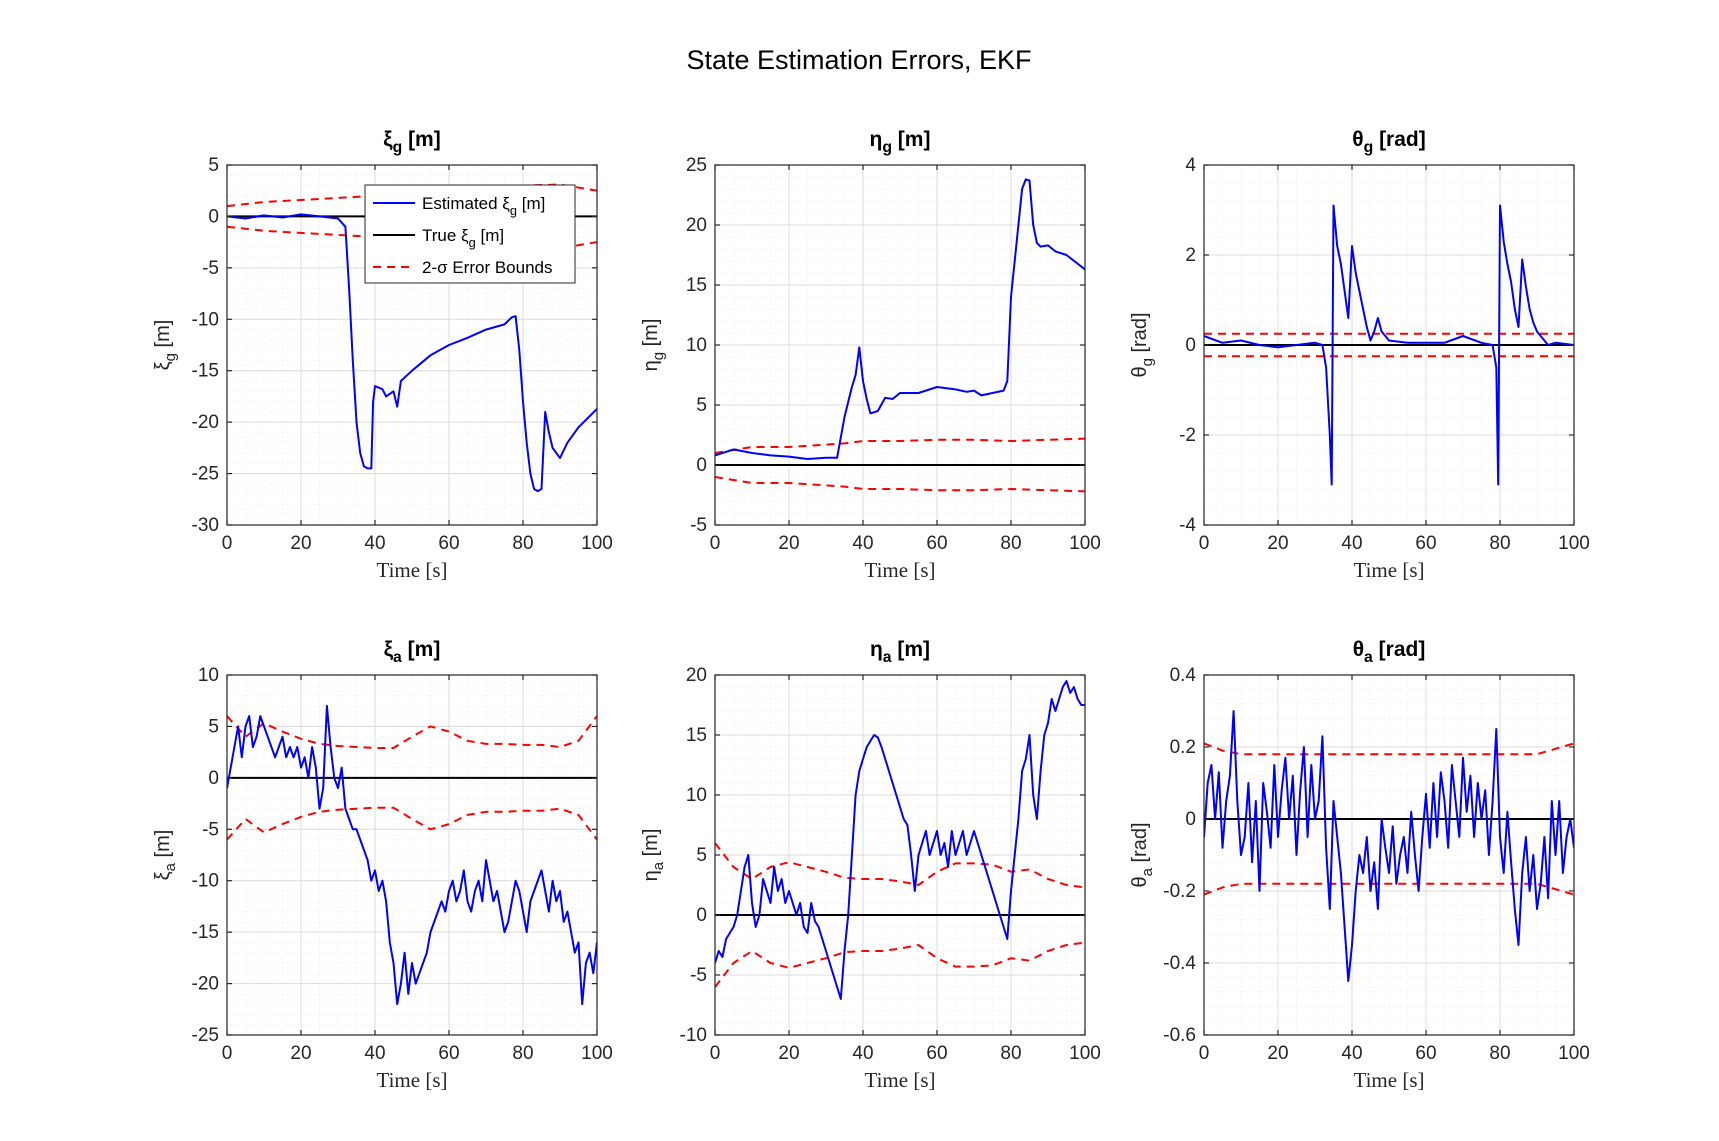 The height and width of the screenshot is (1141, 1719). Describe the element at coordinates (389, 649) in the screenshot. I see `subplot-title-main: ξ` at that location.